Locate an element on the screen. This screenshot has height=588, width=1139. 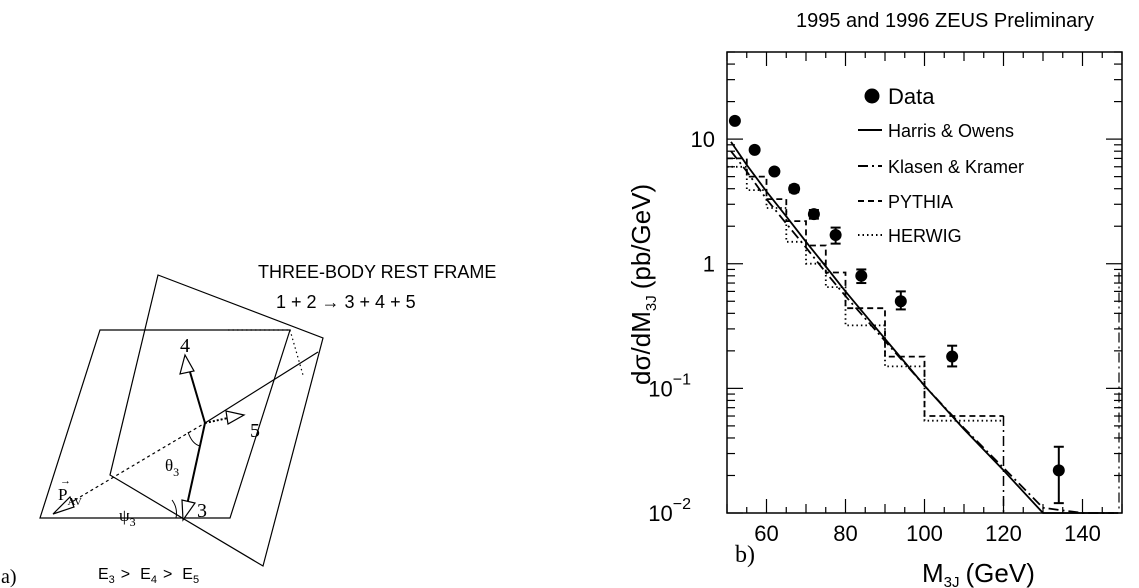
plane-left is located at coordinates (165, 424).